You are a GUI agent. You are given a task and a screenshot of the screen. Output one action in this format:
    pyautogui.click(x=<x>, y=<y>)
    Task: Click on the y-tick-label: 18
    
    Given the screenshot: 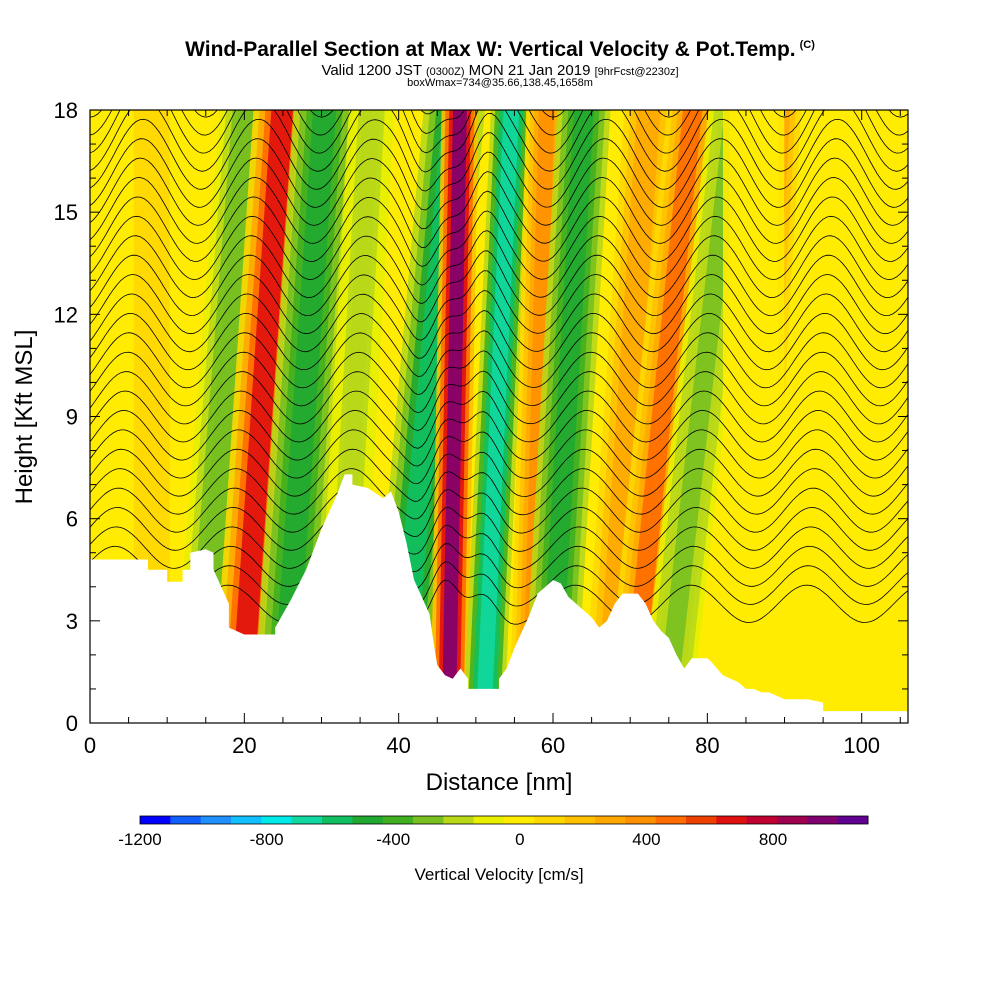 What is the action you would take?
    pyautogui.click(x=66, y=110)
    